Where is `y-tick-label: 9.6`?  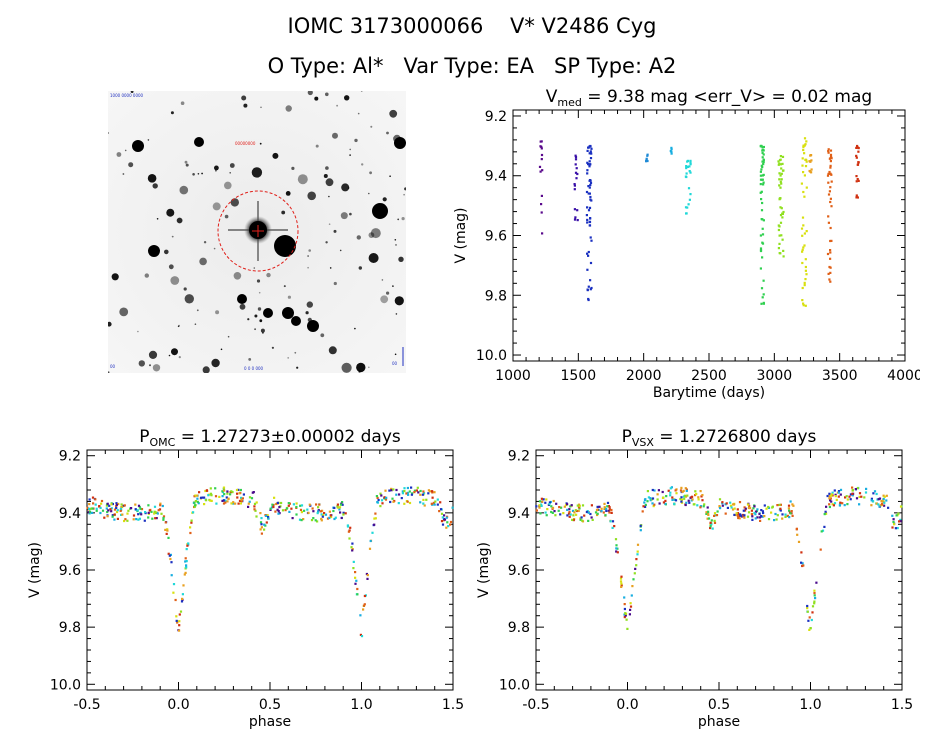
y-tick-label: 9.6 is located at coordinates (496, 237).